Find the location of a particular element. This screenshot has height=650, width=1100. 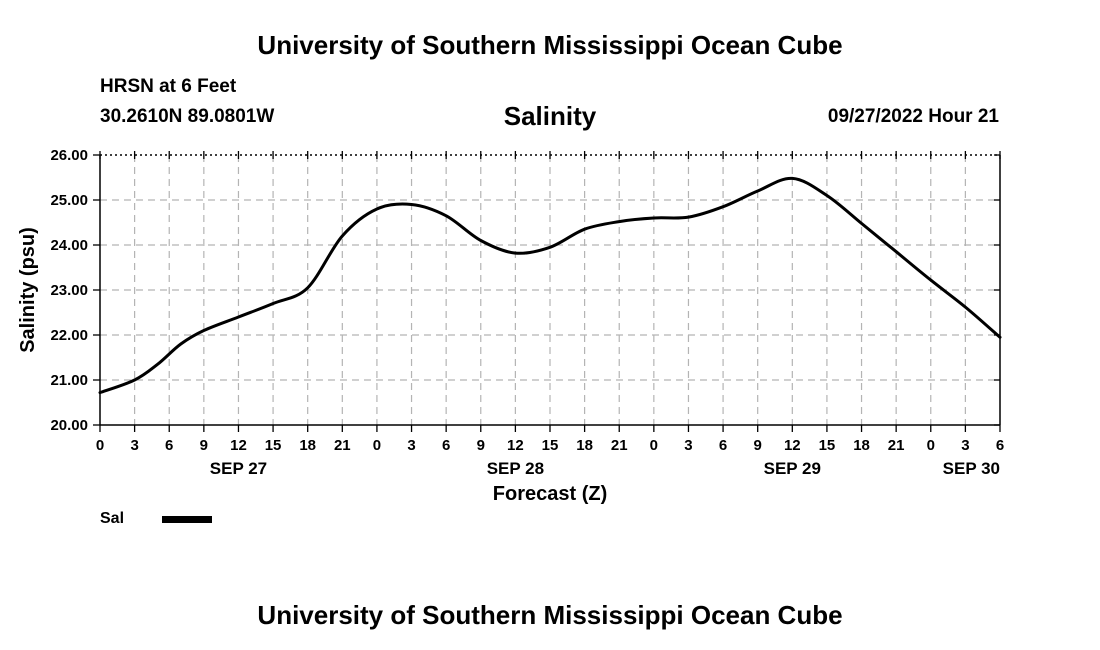

legend-swatch is located at coordinates (187, 519).